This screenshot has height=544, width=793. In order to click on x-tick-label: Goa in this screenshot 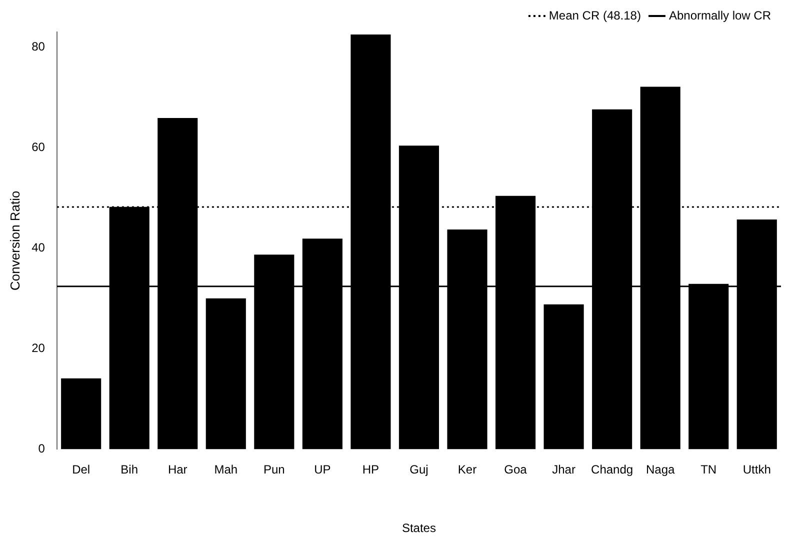, I will do `click(516, 469)`.